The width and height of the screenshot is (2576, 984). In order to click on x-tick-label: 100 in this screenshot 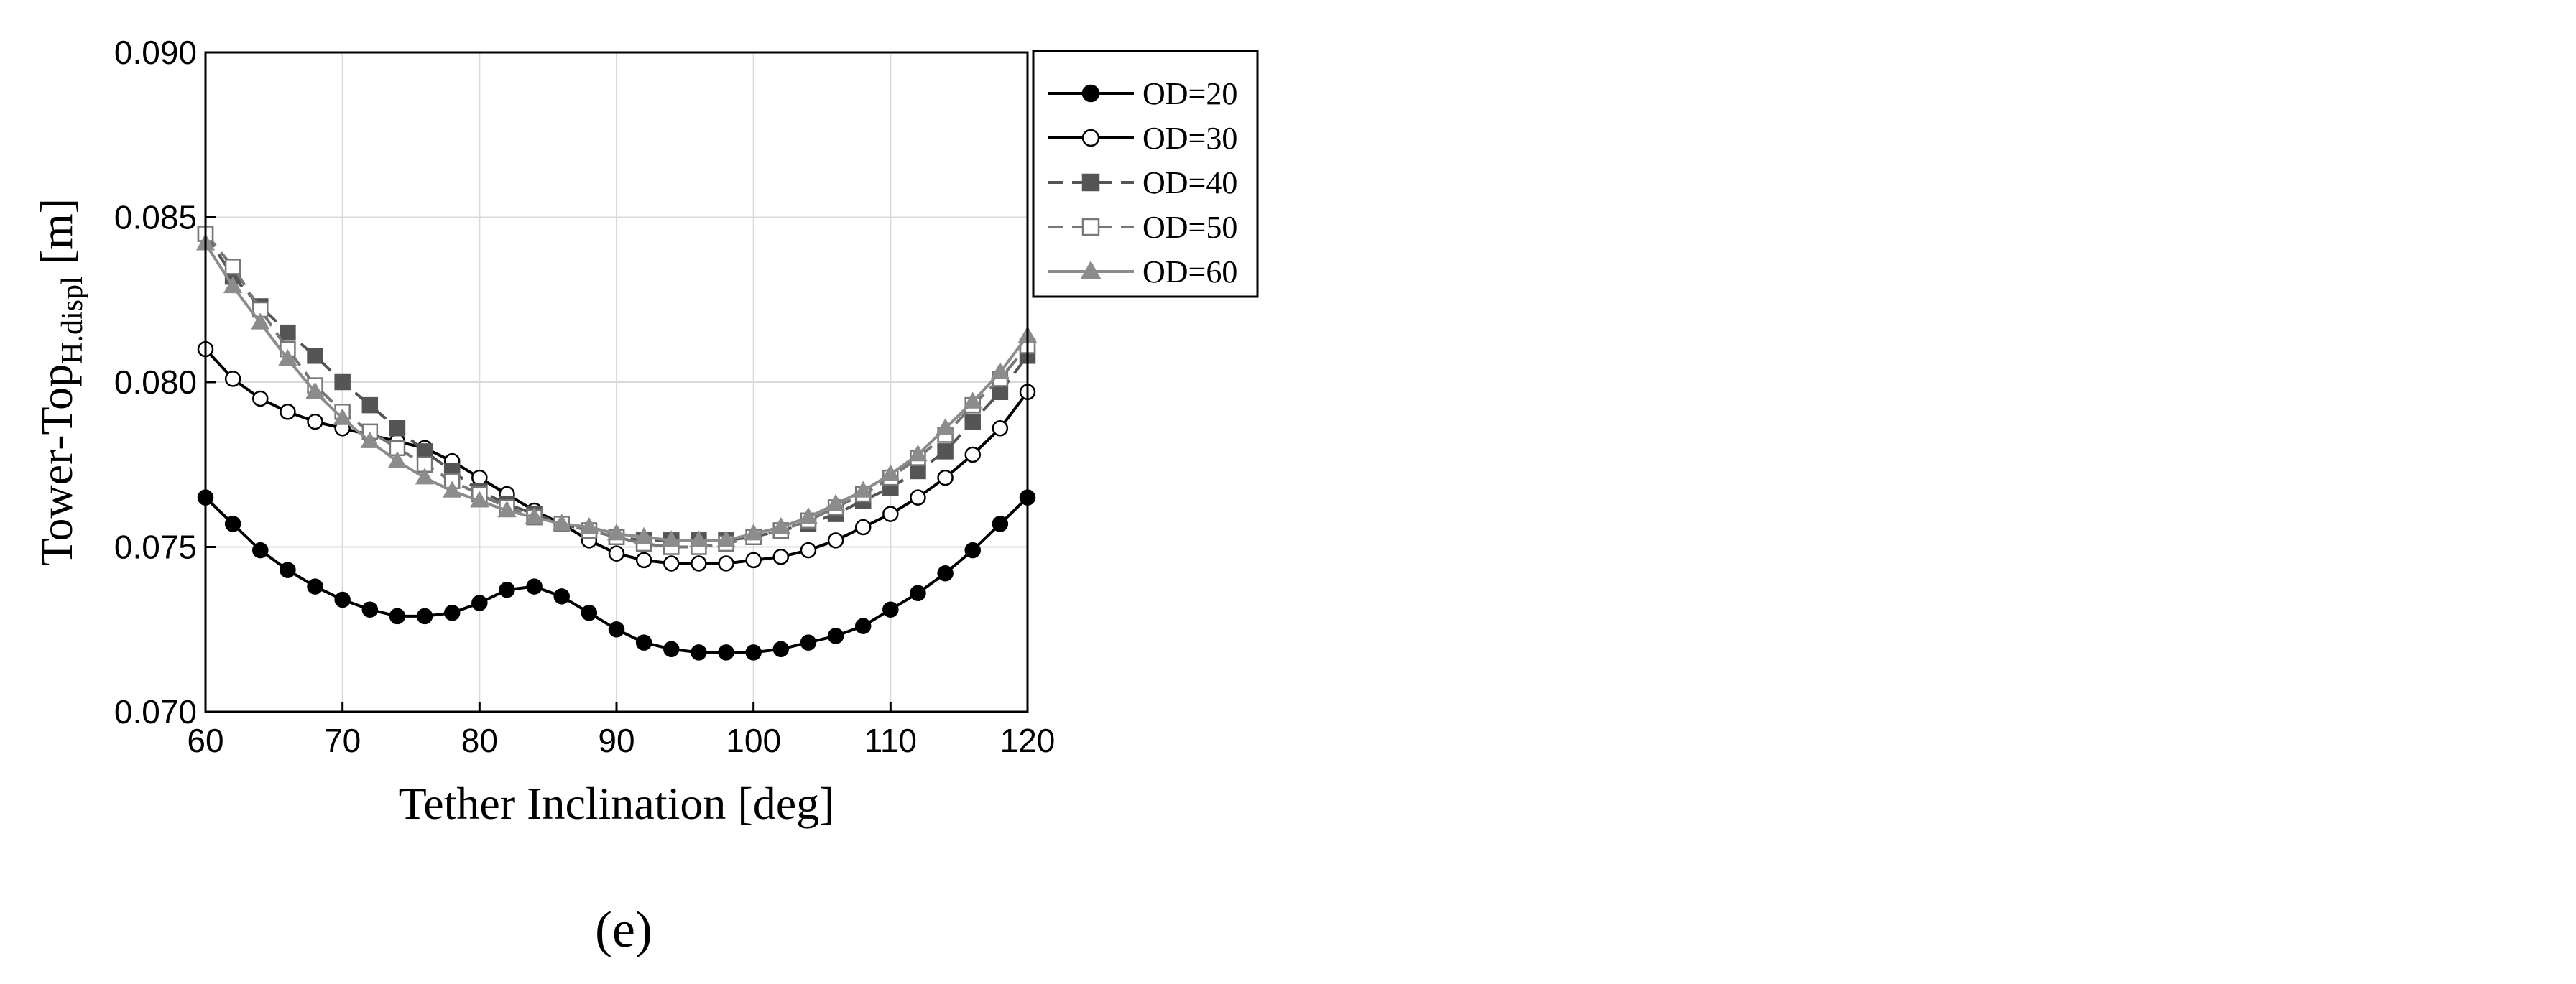, I will do `click(753, 741)`.